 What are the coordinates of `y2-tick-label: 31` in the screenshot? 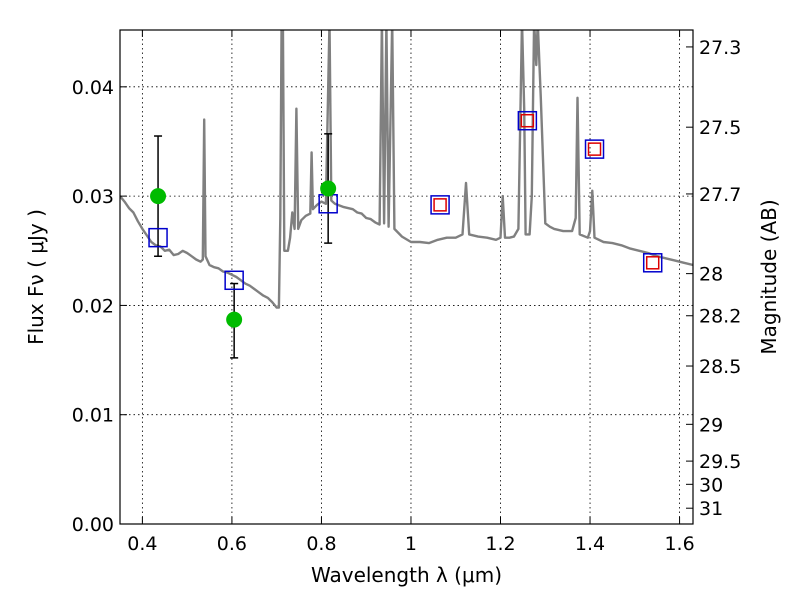 It's located at (711, 509).